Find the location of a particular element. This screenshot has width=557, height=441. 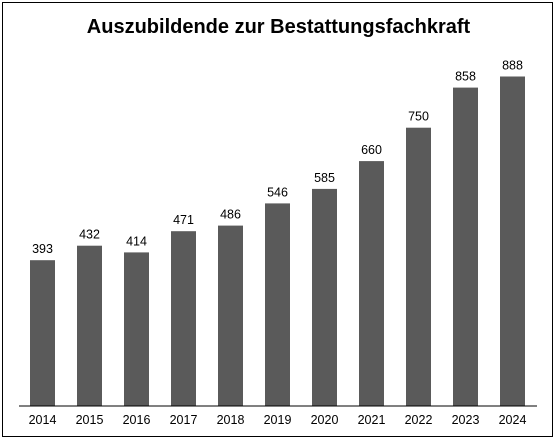

x-tick-label-2015: 2015 is located at coordinates (90, 420).